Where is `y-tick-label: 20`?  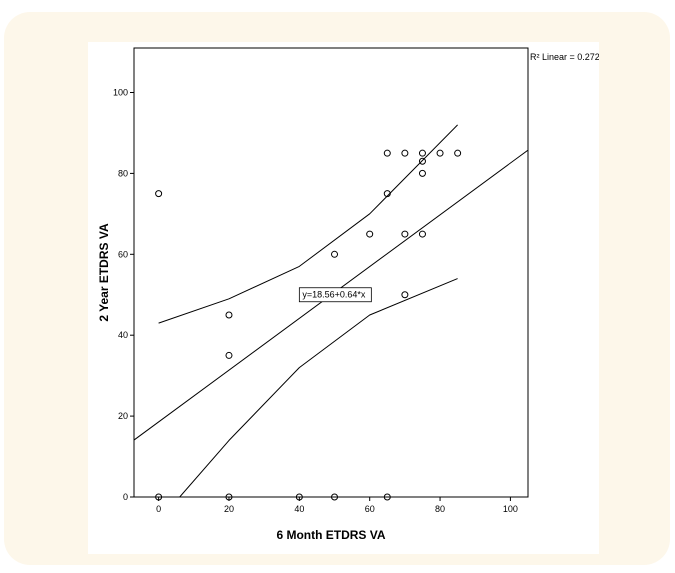
y-tick-label: 20 is located at coordinates (123, 416).